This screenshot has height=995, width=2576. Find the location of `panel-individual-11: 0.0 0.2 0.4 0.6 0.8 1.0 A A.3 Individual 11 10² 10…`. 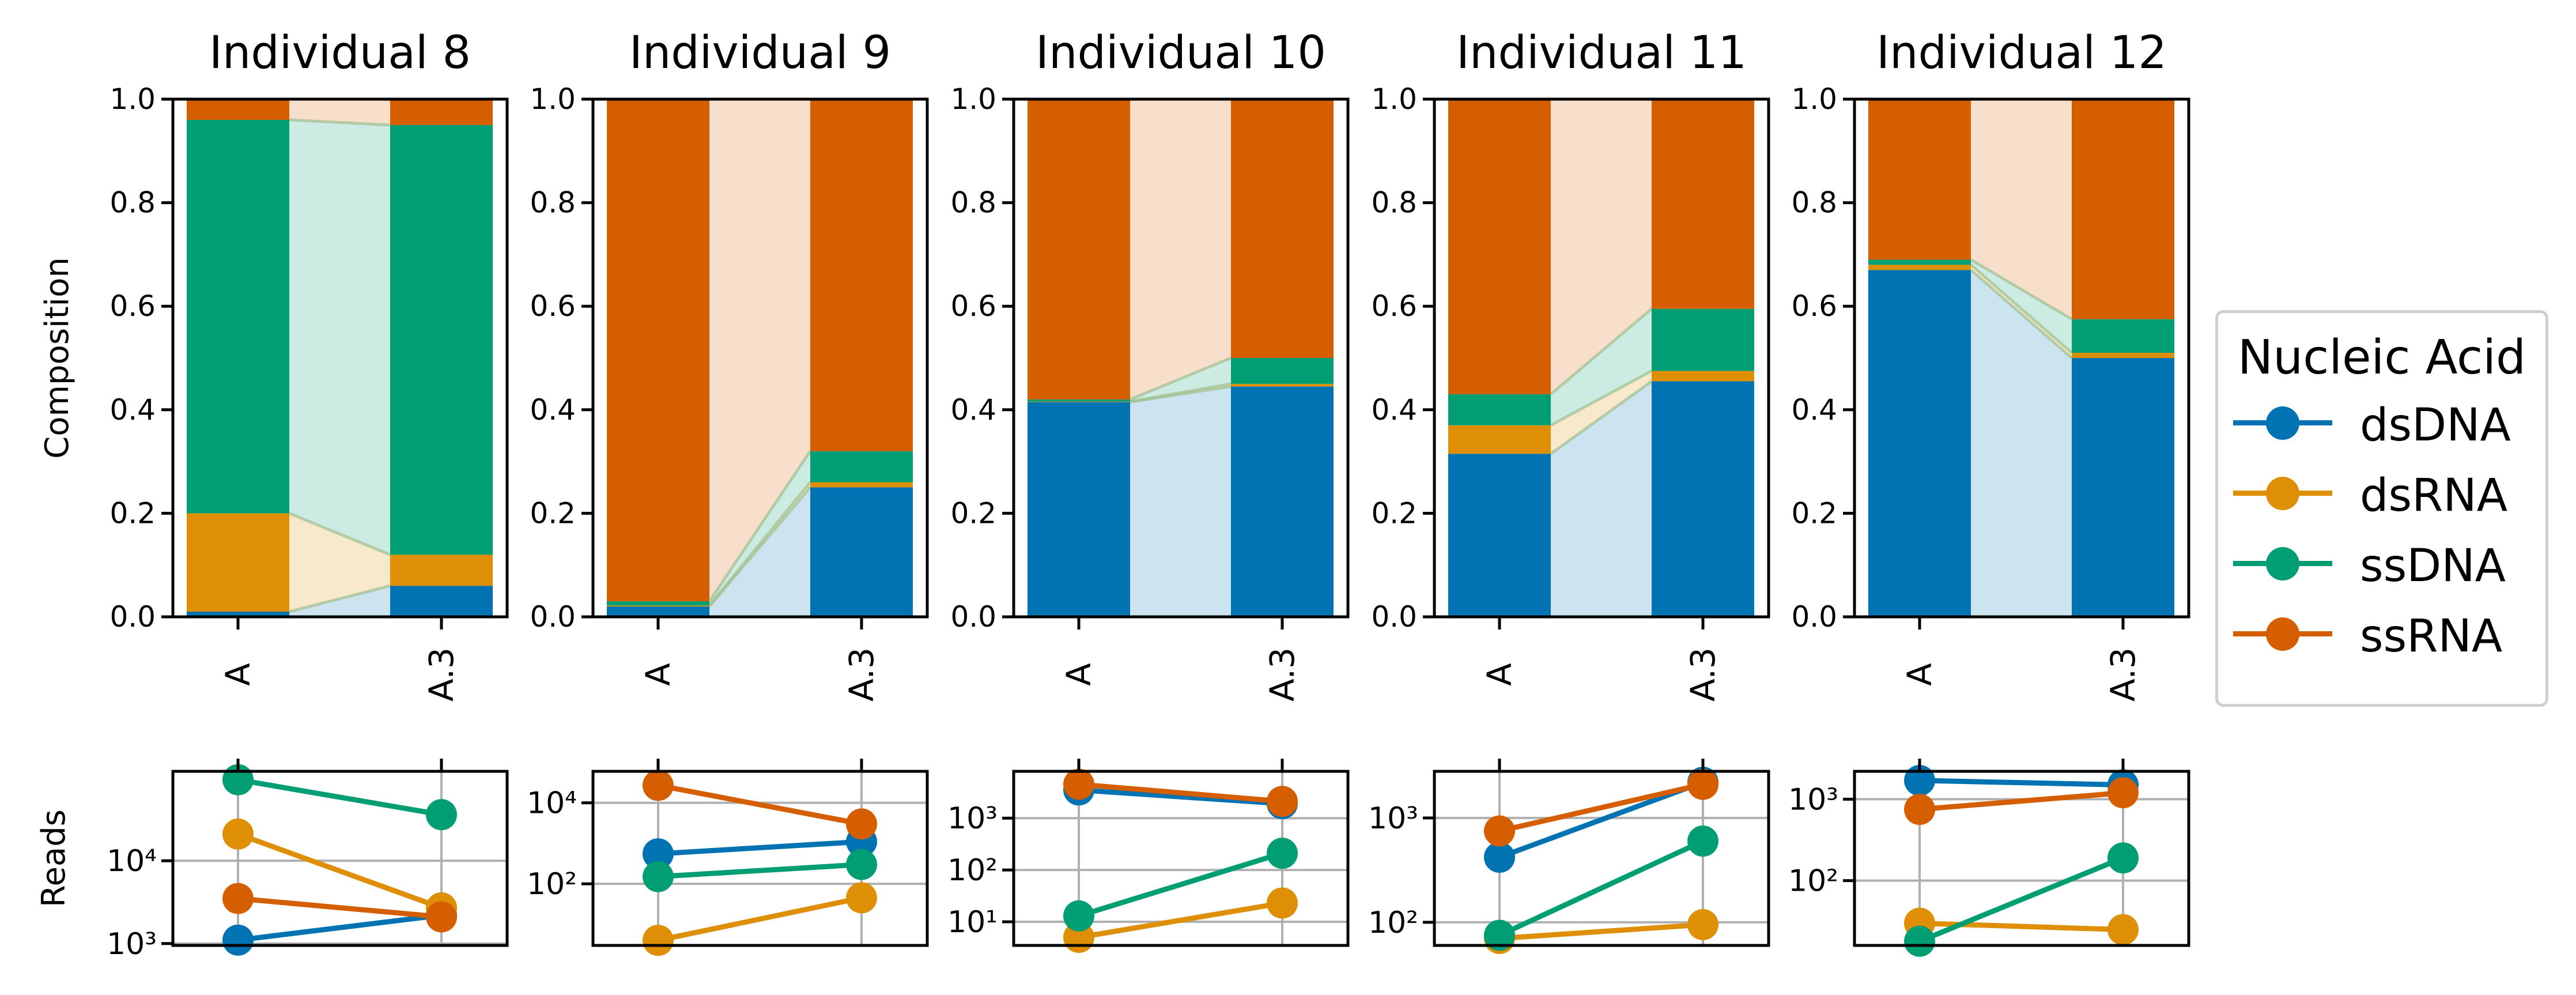

panel-individual-11: 0.0 0.2 0.4 0.6 0.8 1.0 A A.3 Individual 11 10² 10… is located at coordinates (1569, 490).